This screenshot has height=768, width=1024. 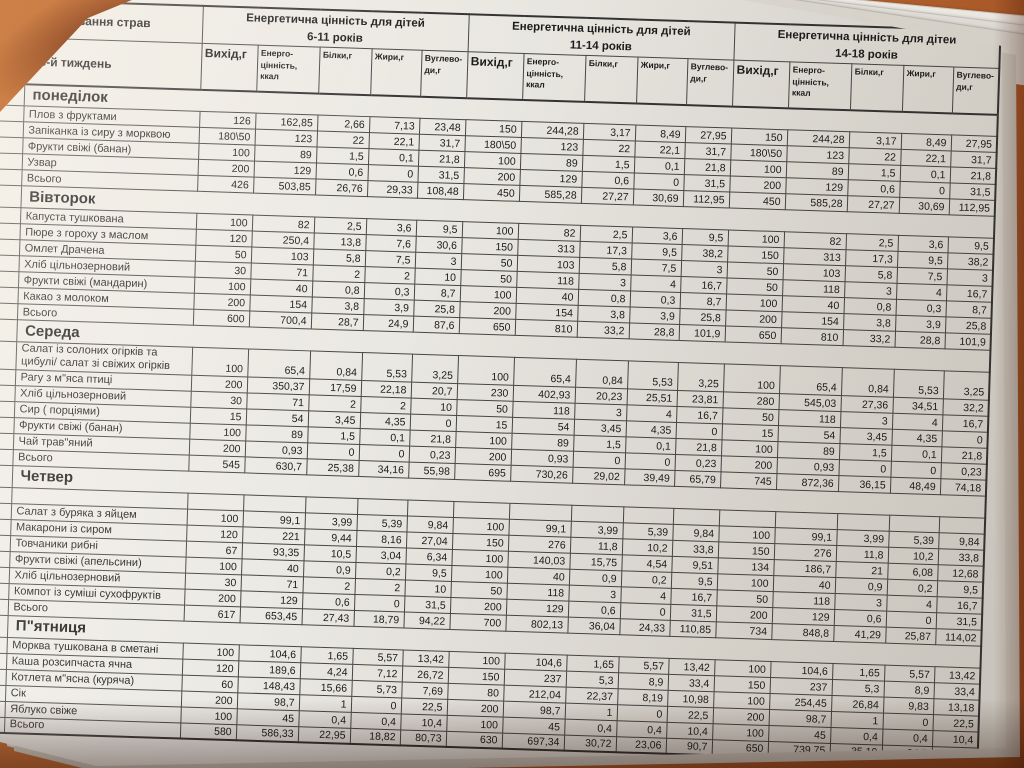 What do you see at coordinates (703, 301) in the screenshot?
I see `cell-carbs: 8,7` at bounding box center [703, 301].